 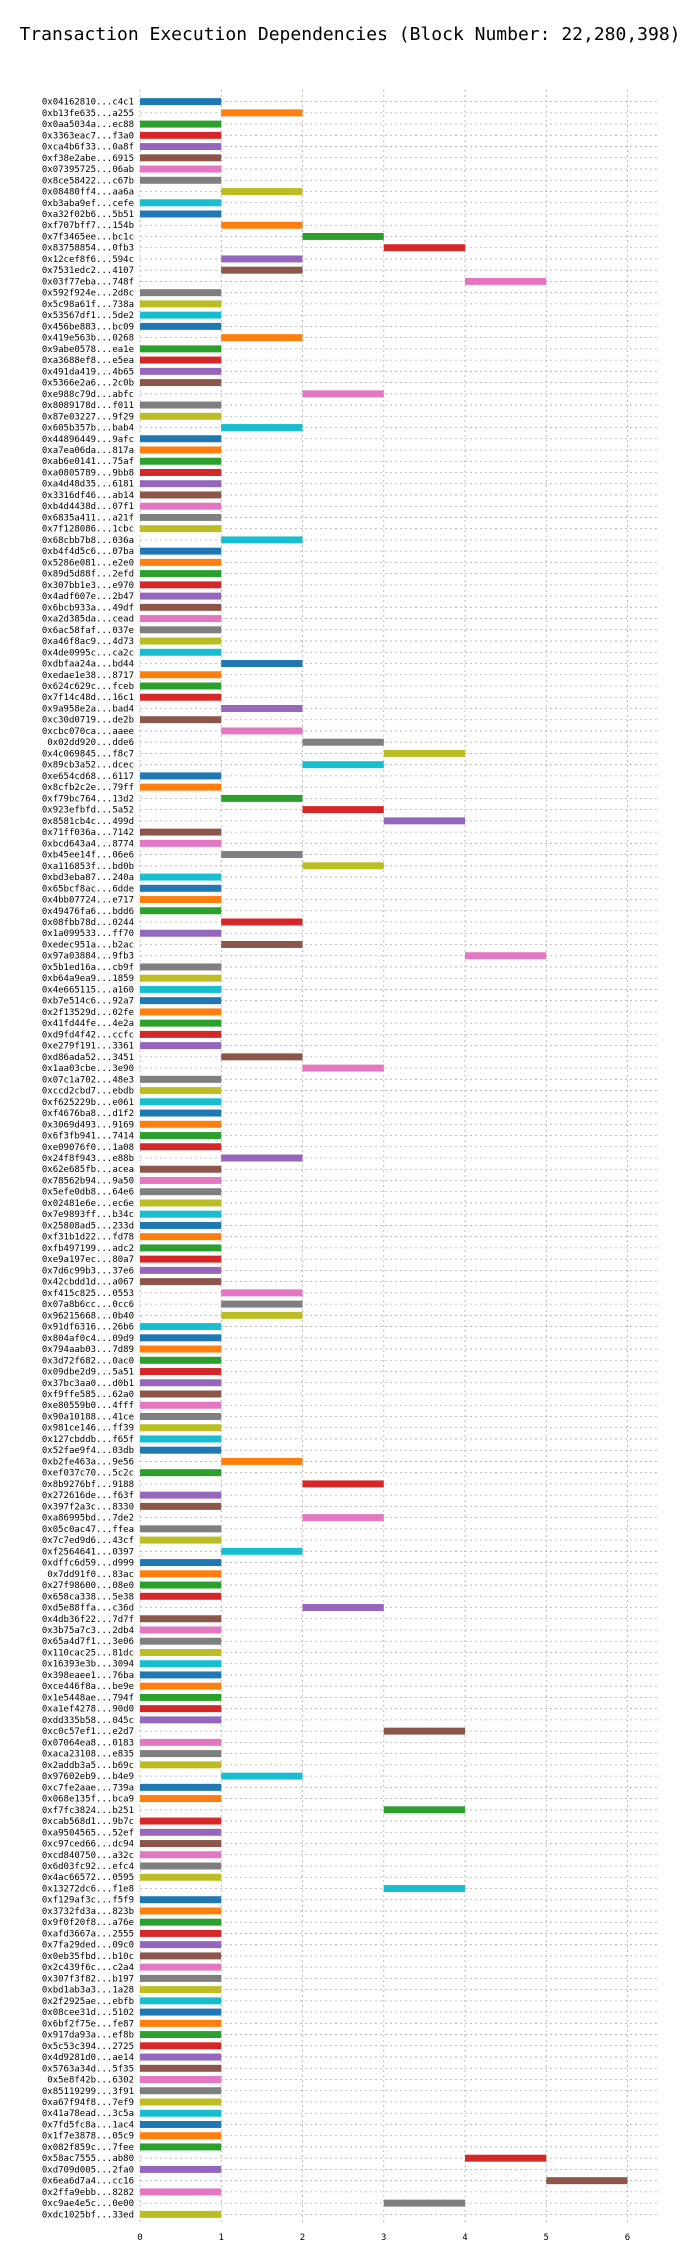 What do you see at coordinates (88, 2148) in the screenshot?
I see `y-tick-label-182: 0x082f859c...7fee` at bounding box center [88, 2148].